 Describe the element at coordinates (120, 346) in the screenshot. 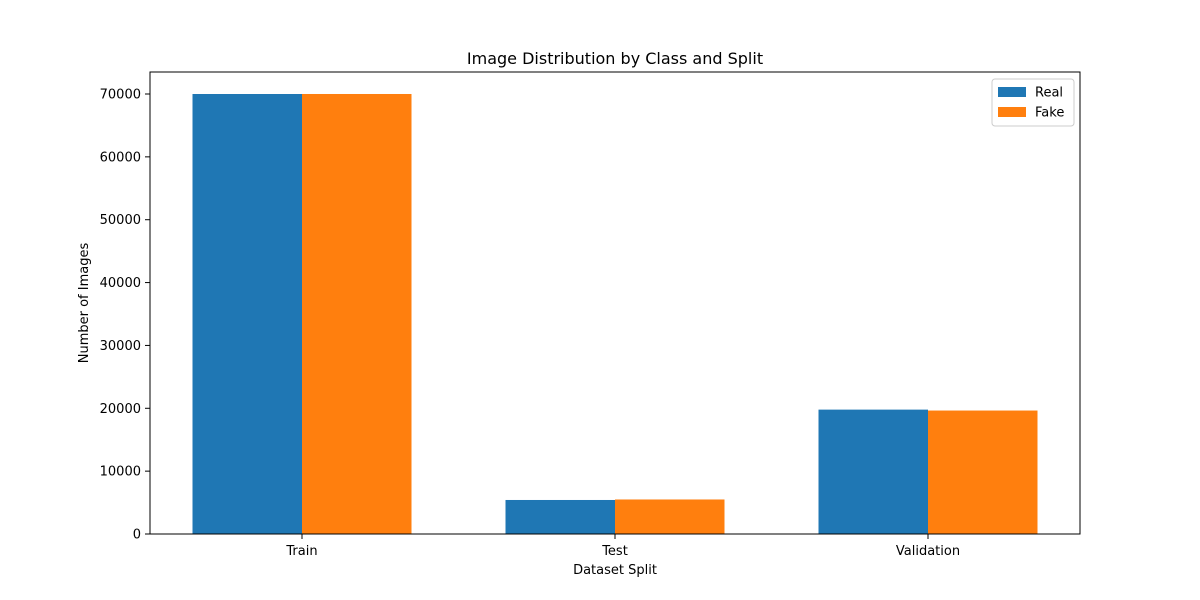

I see `y-tick-label: 30000` at that location.